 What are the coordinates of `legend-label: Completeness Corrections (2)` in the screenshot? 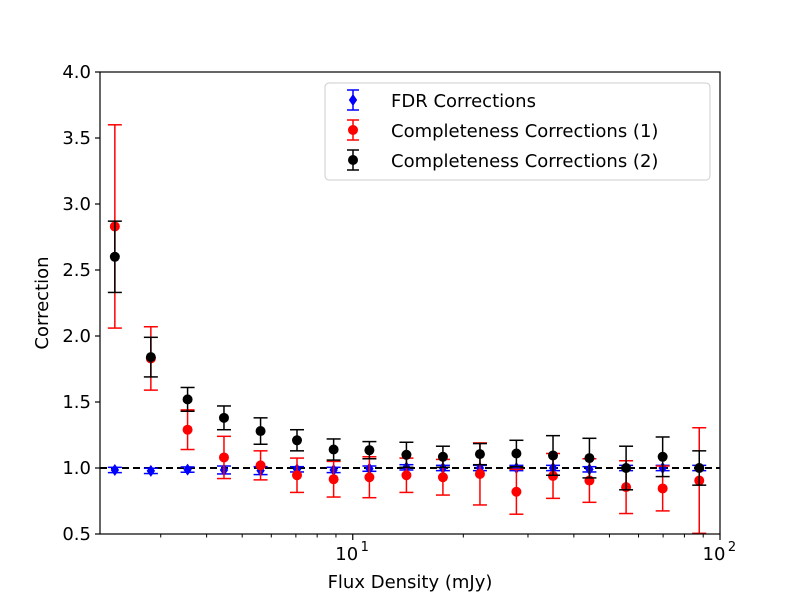 It's located at (524, 161).